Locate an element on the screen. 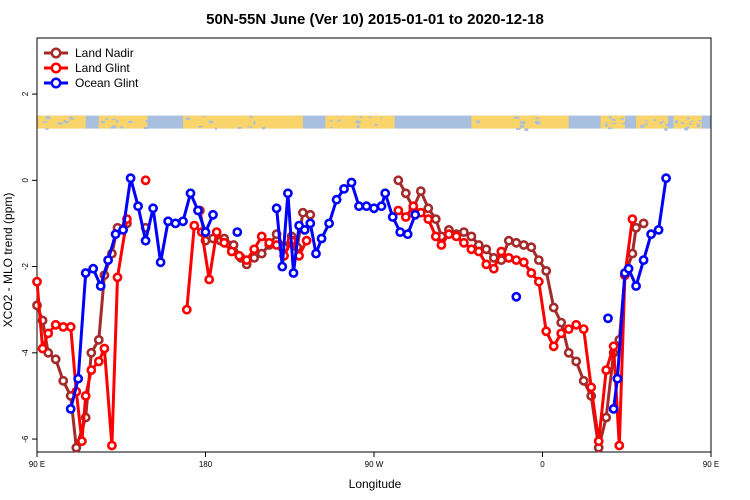  y-tick-label: 2 is located at coordinates (25, 93).